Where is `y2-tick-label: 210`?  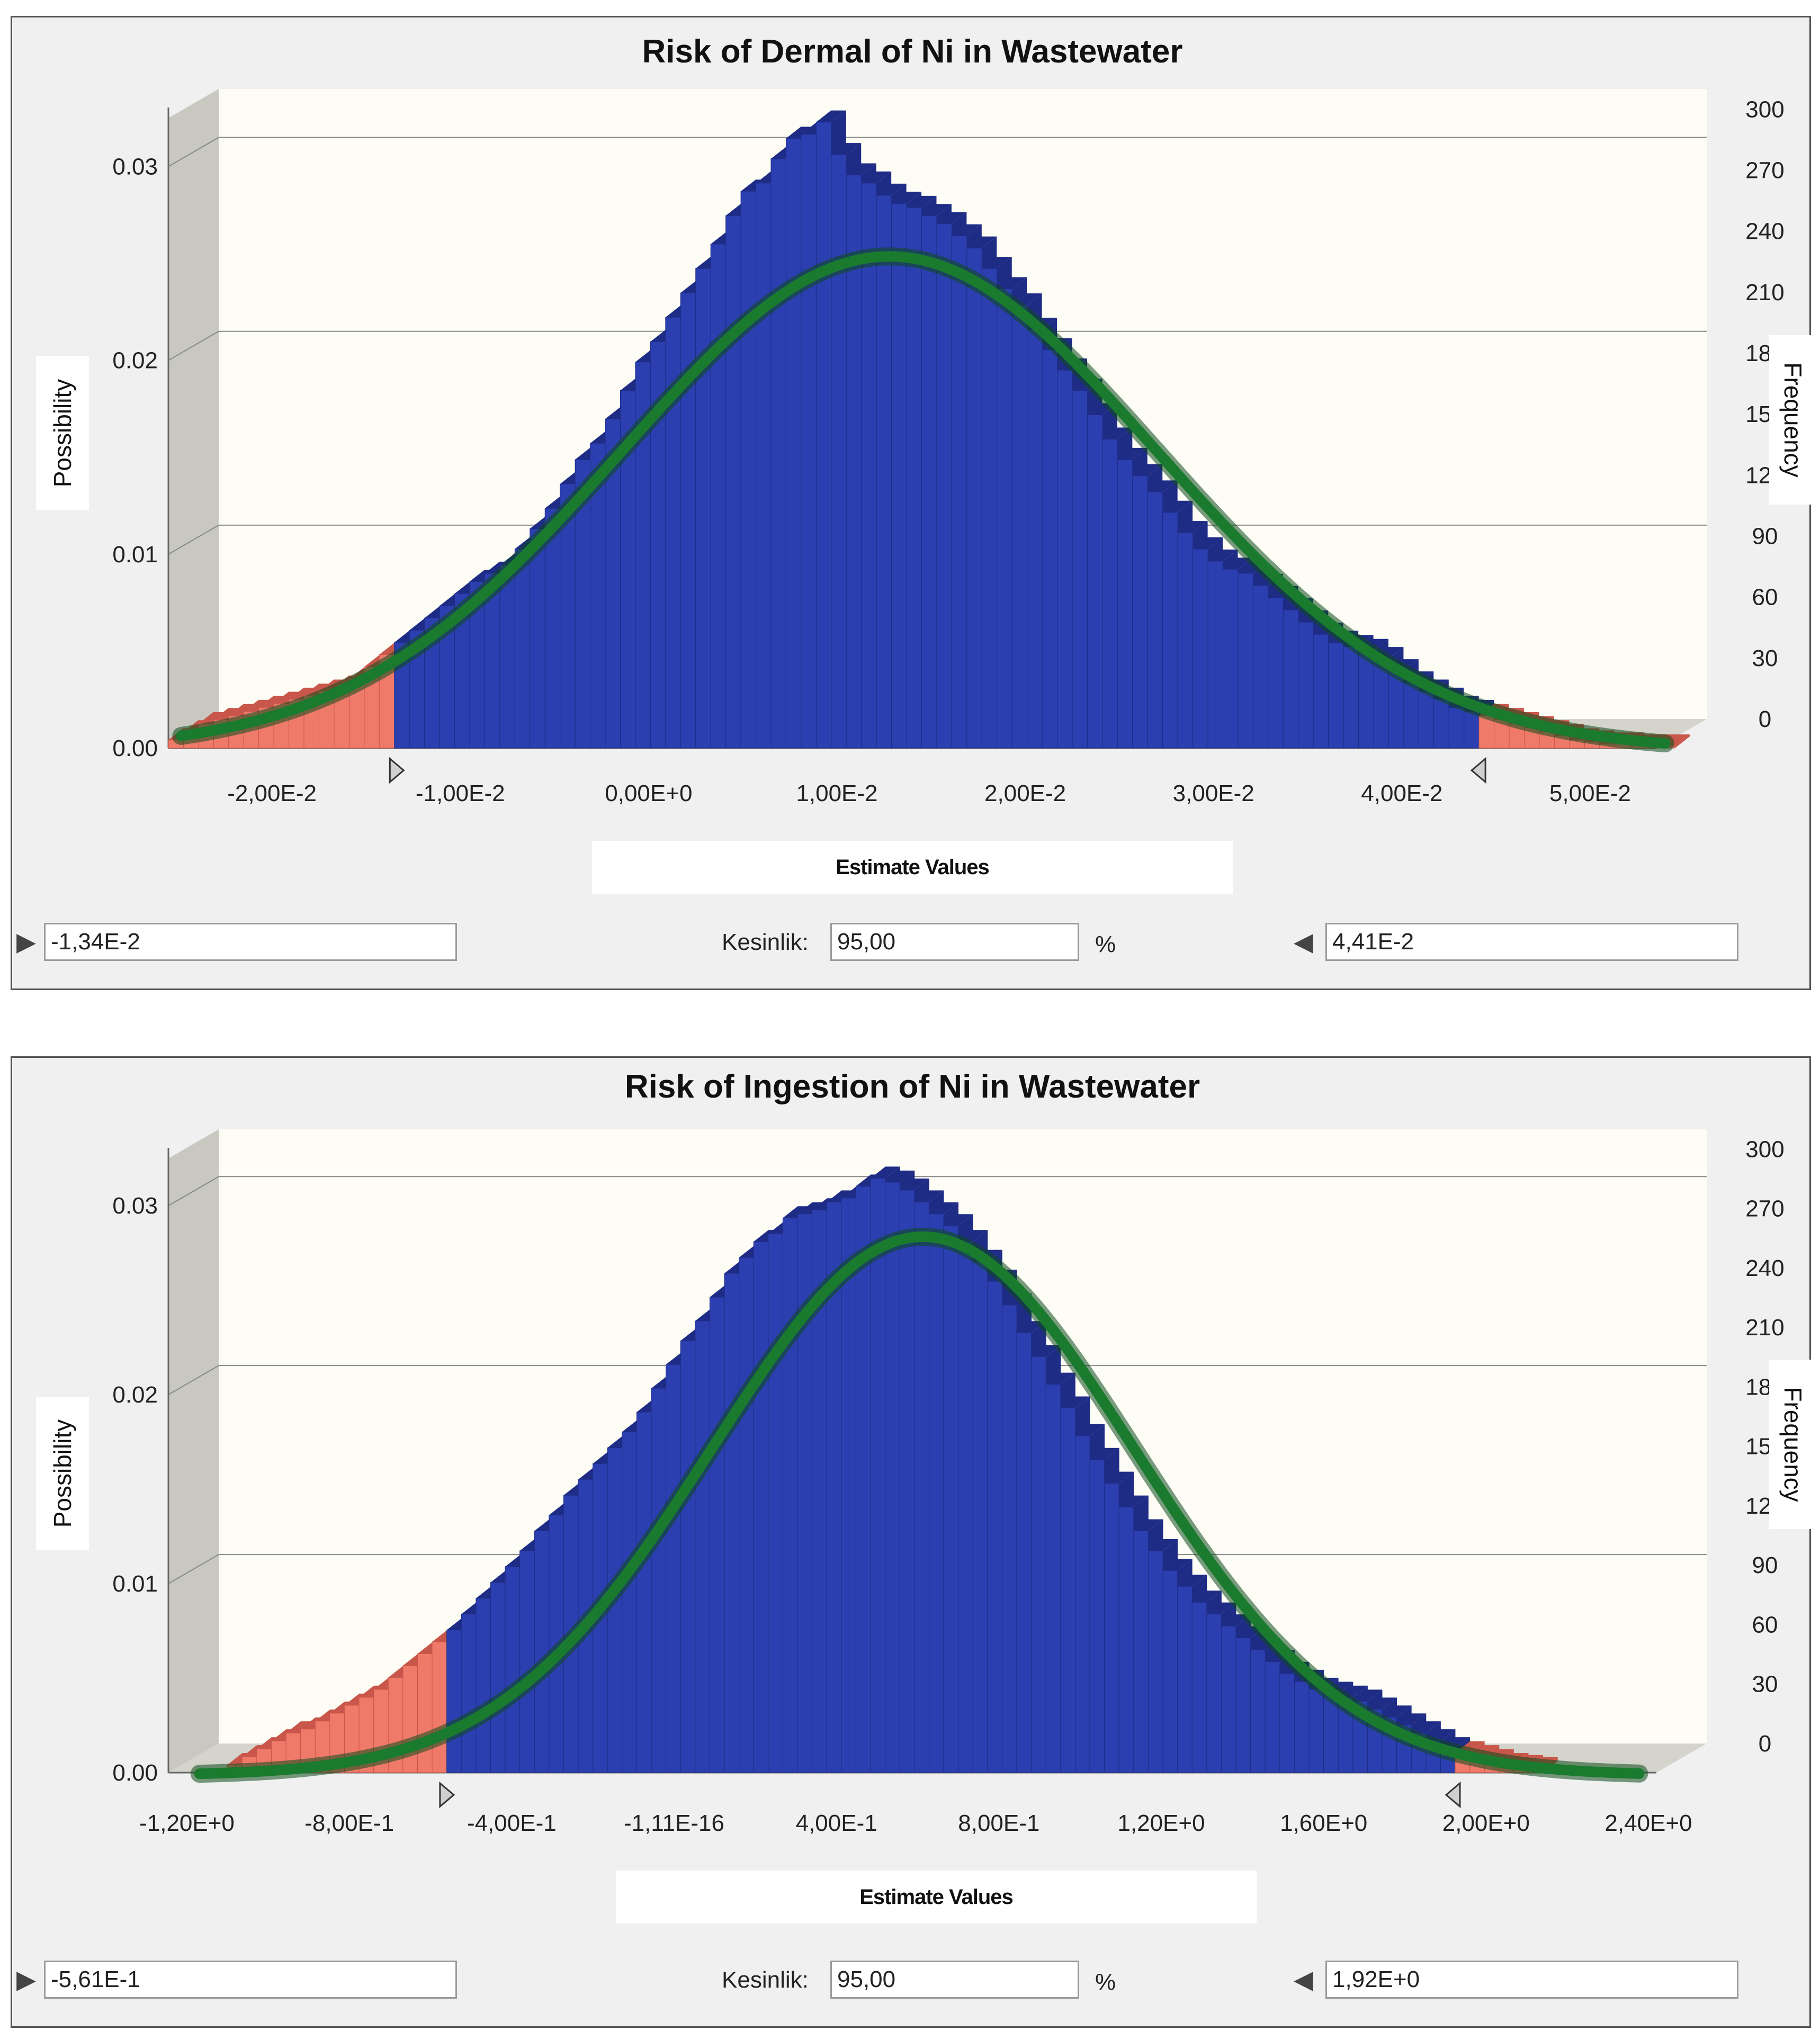 y2-tick-label: 210 is located at coordinates (1764, 1328).